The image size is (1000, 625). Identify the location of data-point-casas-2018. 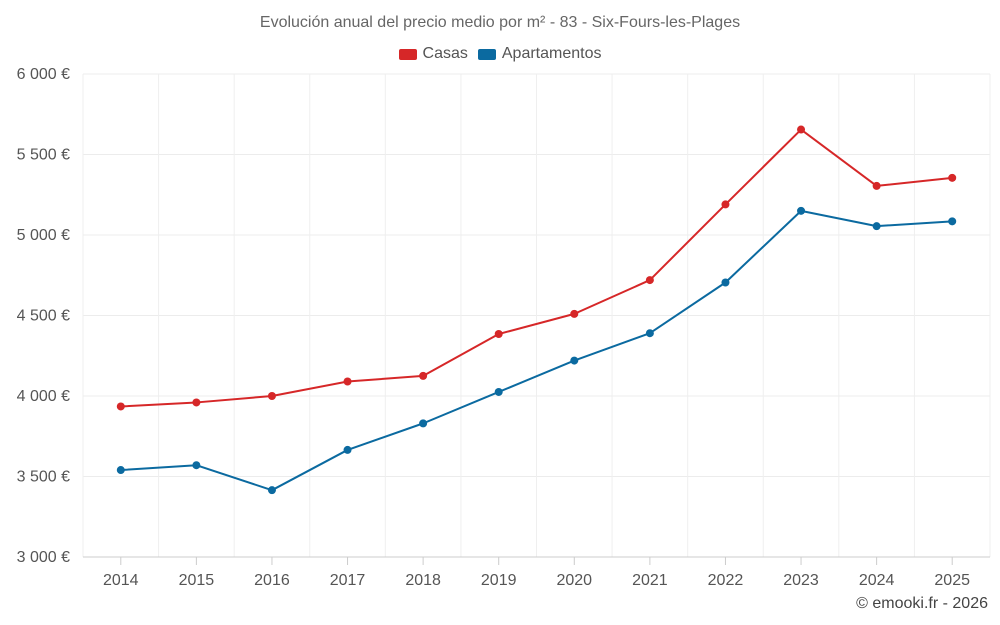
(423, 375).